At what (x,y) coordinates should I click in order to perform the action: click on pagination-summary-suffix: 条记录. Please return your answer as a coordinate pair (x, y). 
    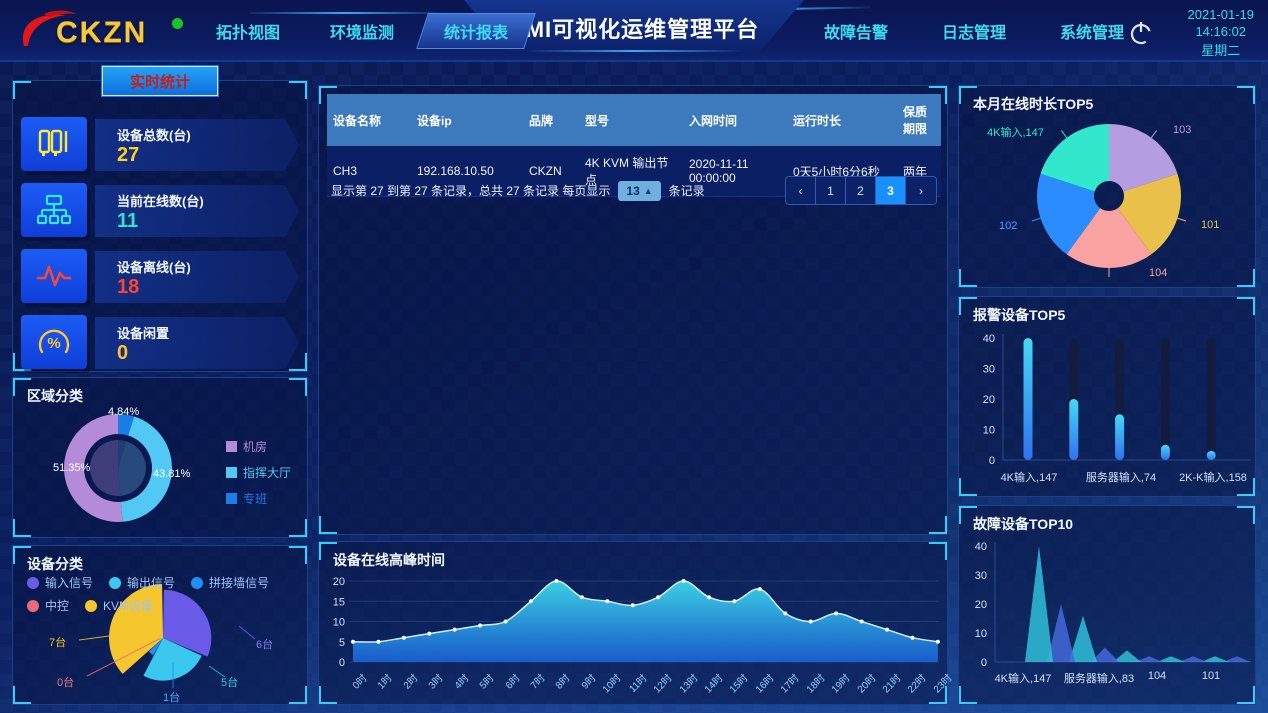
    Looking at the image, I should click on (686, 191).